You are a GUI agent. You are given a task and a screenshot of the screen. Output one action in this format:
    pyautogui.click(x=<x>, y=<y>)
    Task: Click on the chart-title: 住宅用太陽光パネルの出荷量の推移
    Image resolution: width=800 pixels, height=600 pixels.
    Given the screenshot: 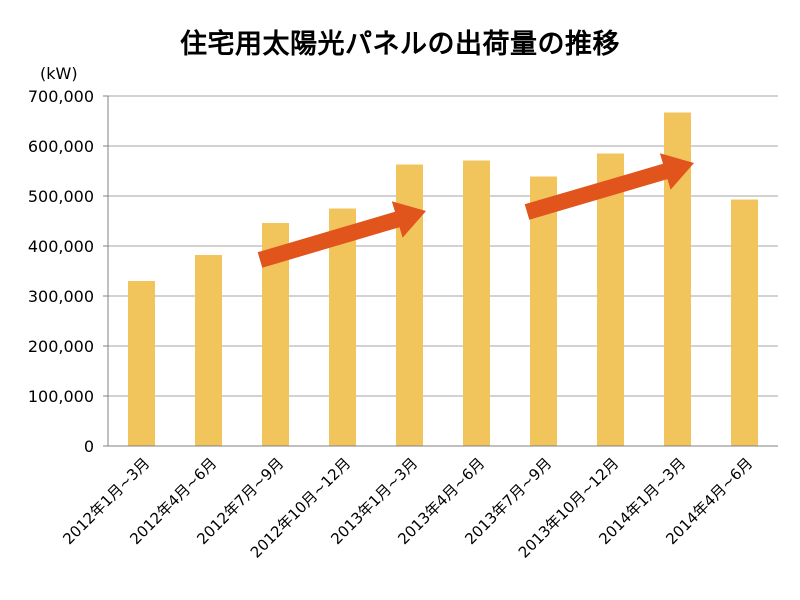 What is the action you would take?
    pyautogui.click(x=400, y=44)
    